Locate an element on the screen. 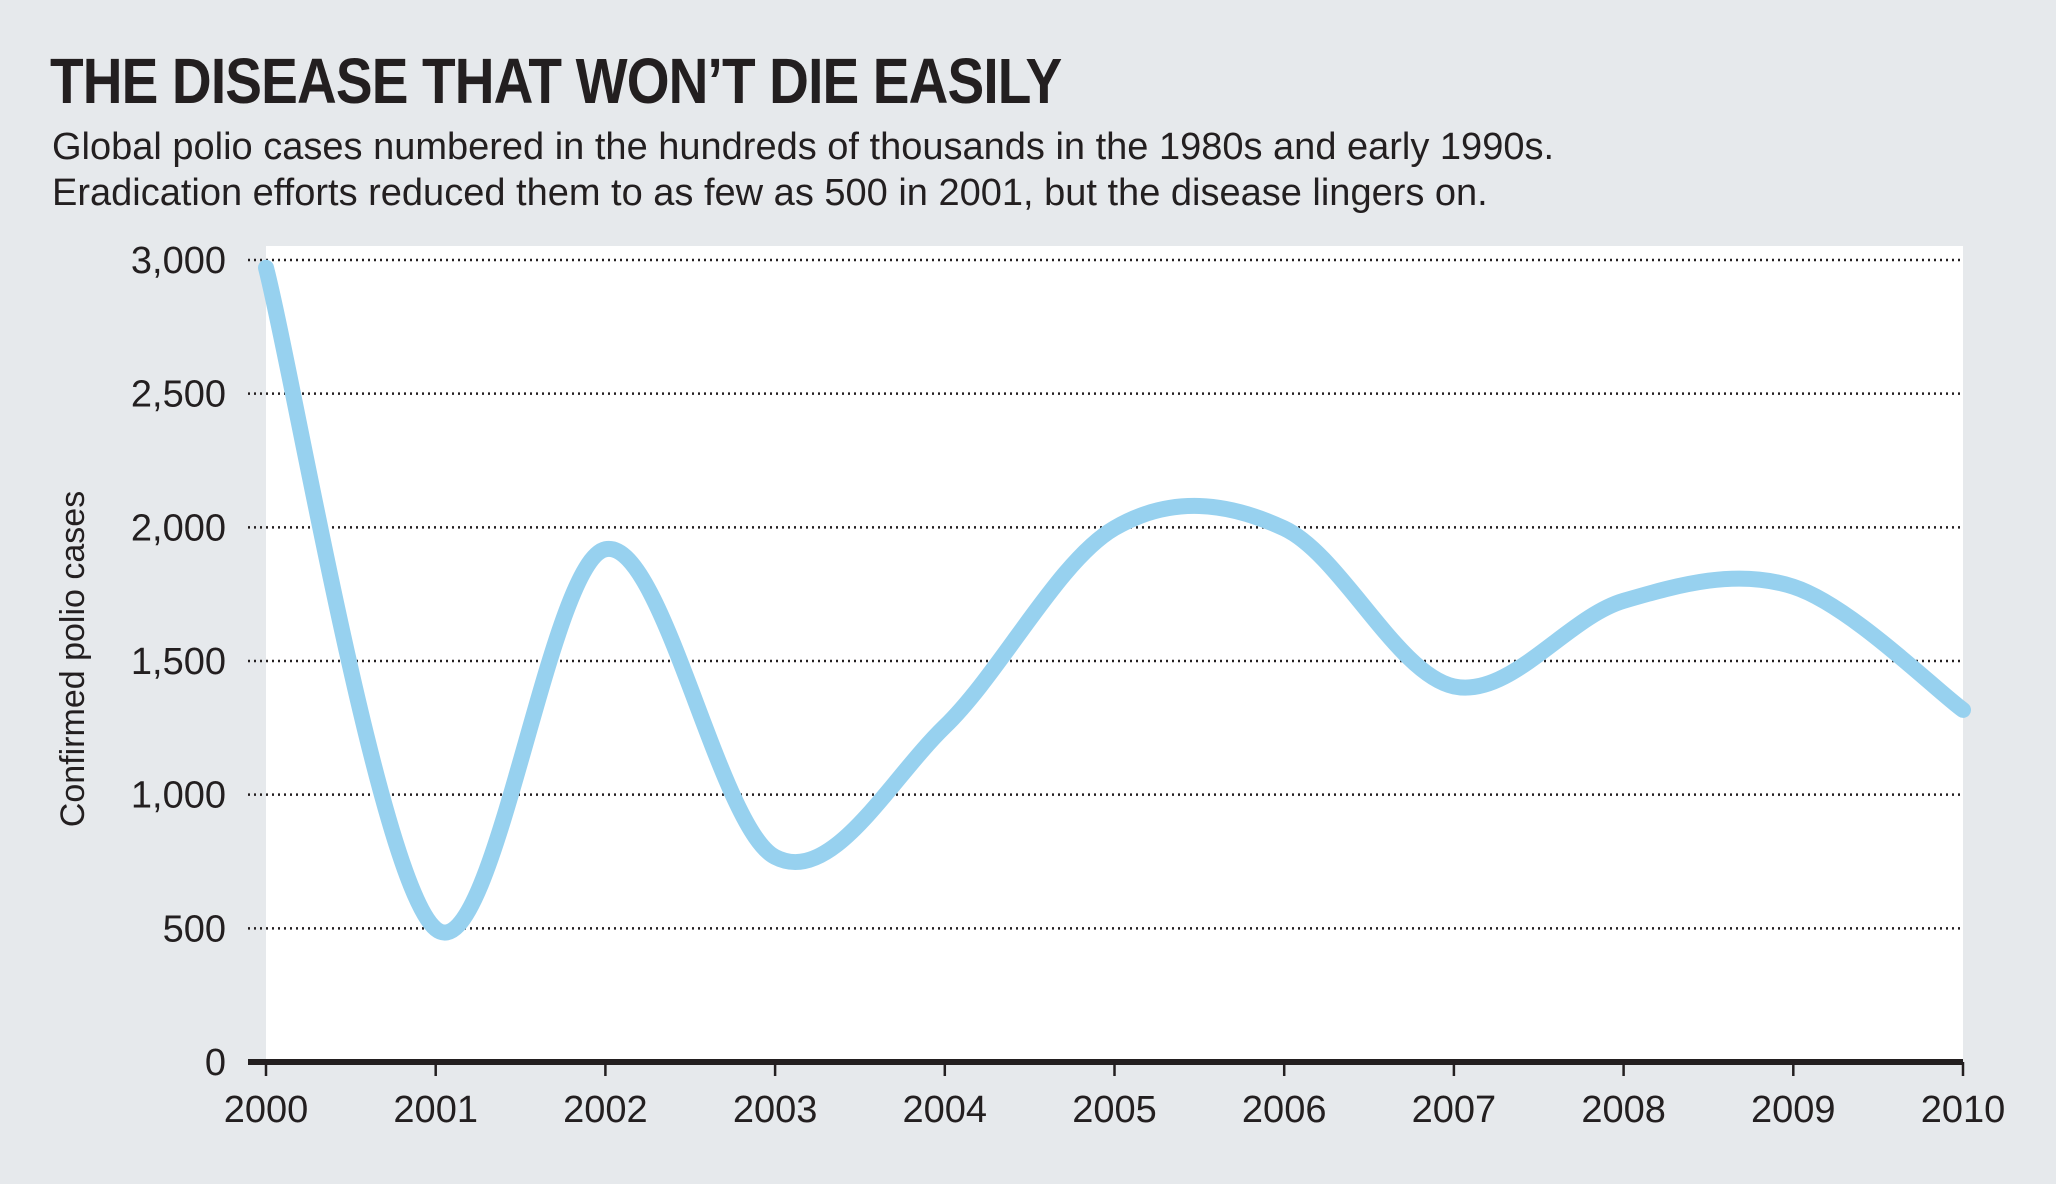 The height and width of the screenshot is (1184, 2056). chart-title: THE DISEASE THAT WON’T DIE EASILY is located at coordinates (556, 81).